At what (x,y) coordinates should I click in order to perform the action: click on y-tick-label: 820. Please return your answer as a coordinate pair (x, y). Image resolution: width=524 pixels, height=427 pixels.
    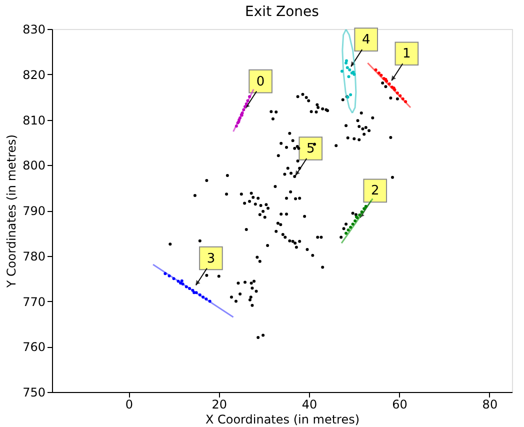
    Looking at the image, I should click on (34, 75).